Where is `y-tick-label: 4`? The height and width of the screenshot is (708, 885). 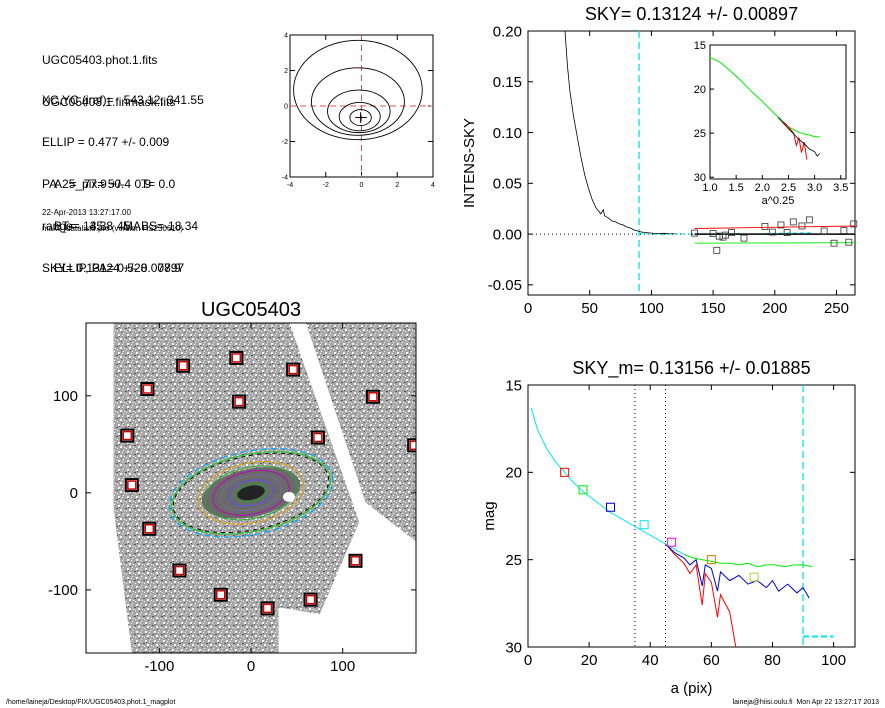
y-tick-label: 4 is located at coordinates (286, 35).